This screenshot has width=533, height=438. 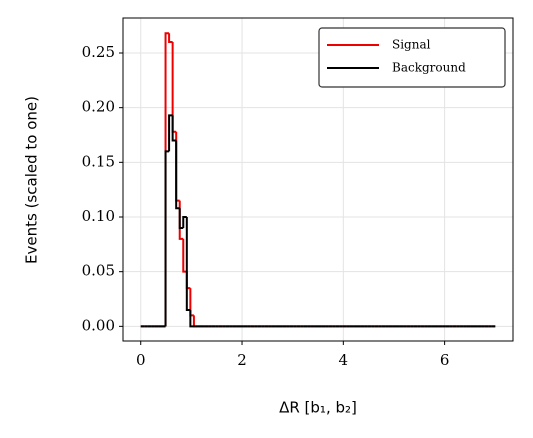 What do you see at coordinates (445, 360) in the screenshot?
I see `x-tick-label: 6` at bounding box center [445, 360].